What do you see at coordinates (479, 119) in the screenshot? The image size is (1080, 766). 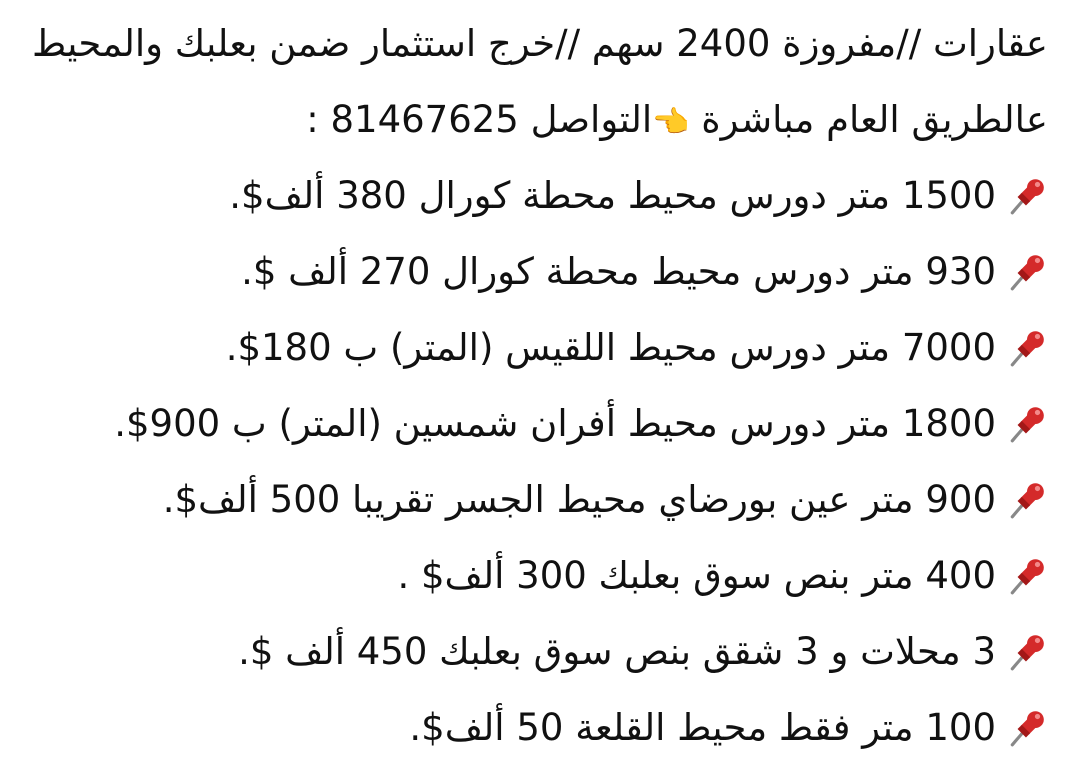 I see `contact-text: التواصل 81467625 :` at bounding box center [479, 119].